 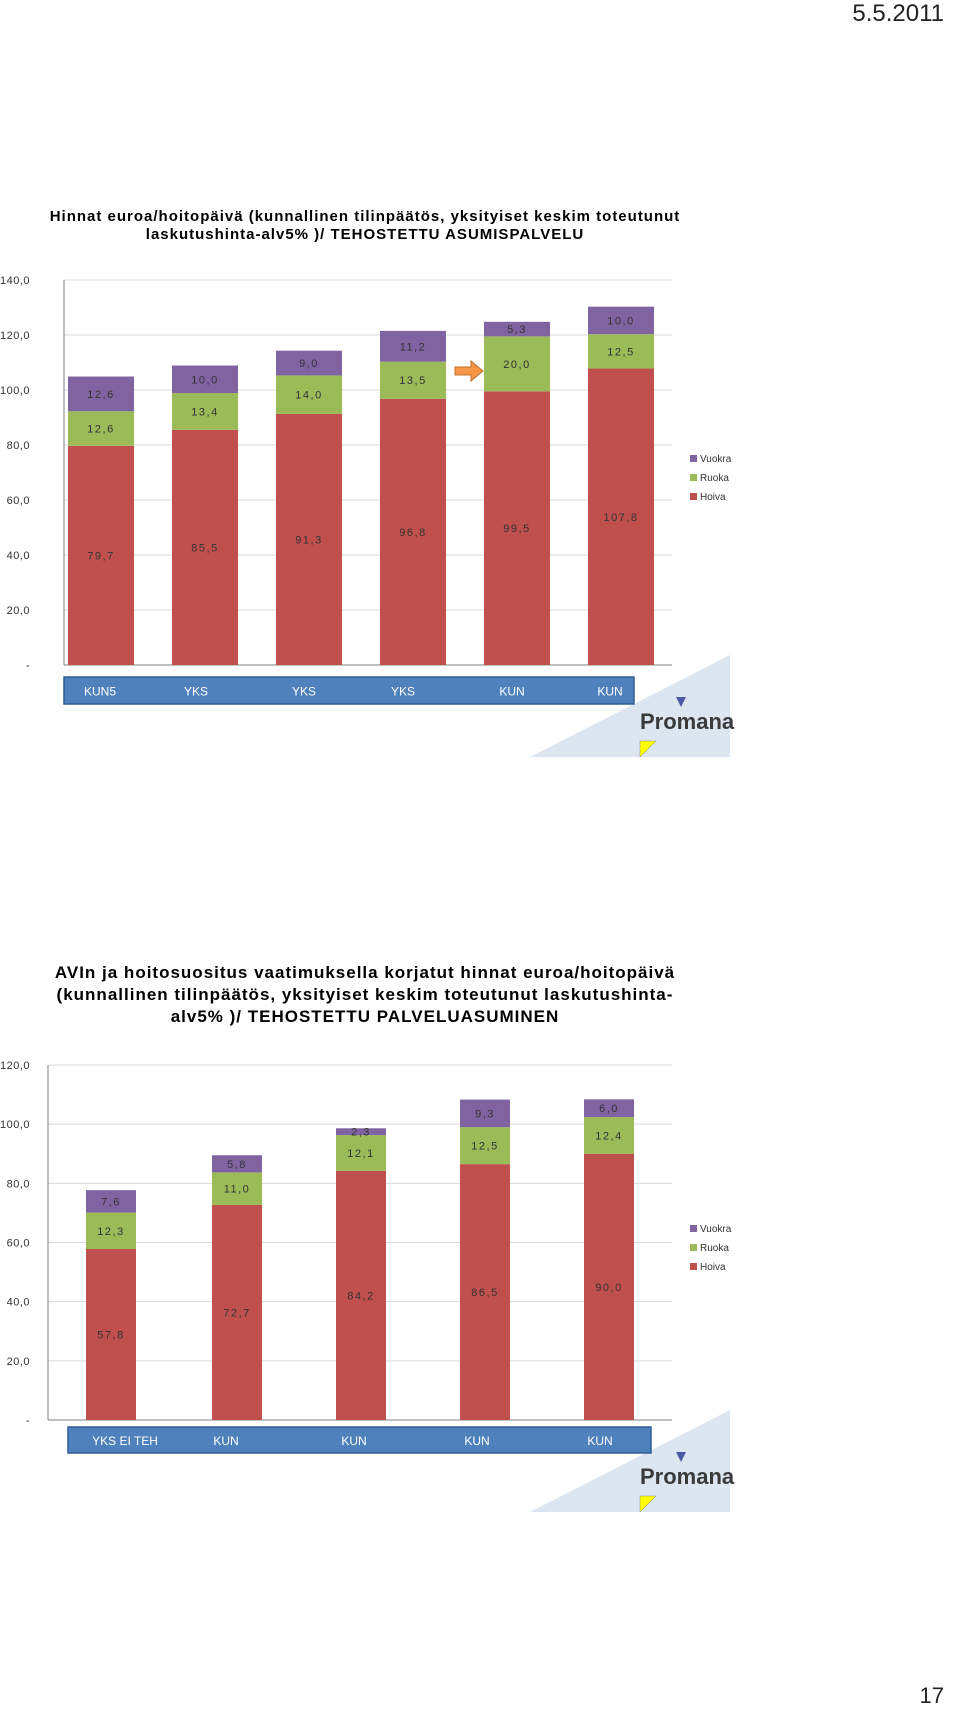 I want to click on data-label-hoiva: 57,8, so click(x=110, y=1336).